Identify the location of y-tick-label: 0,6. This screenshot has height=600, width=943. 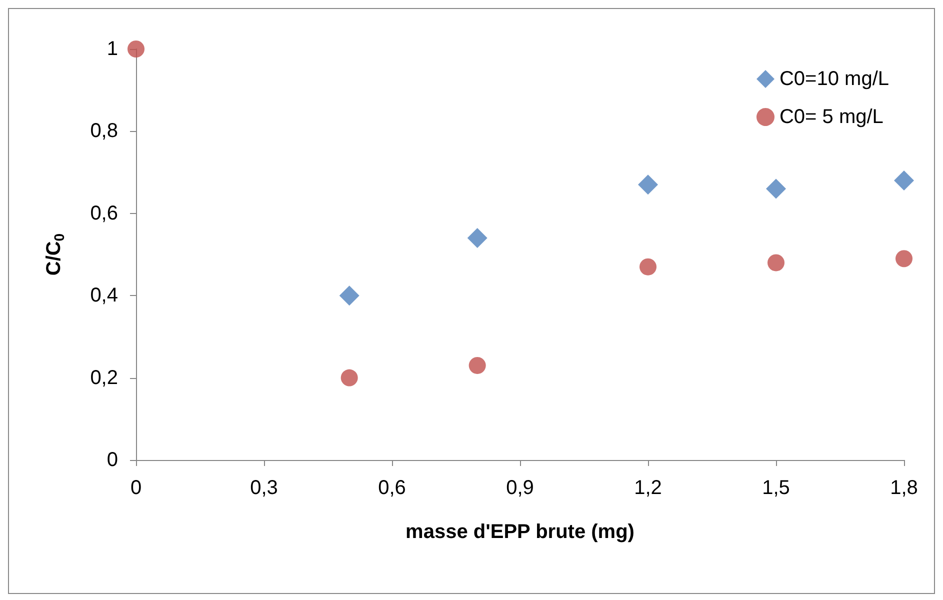
(104, 213).